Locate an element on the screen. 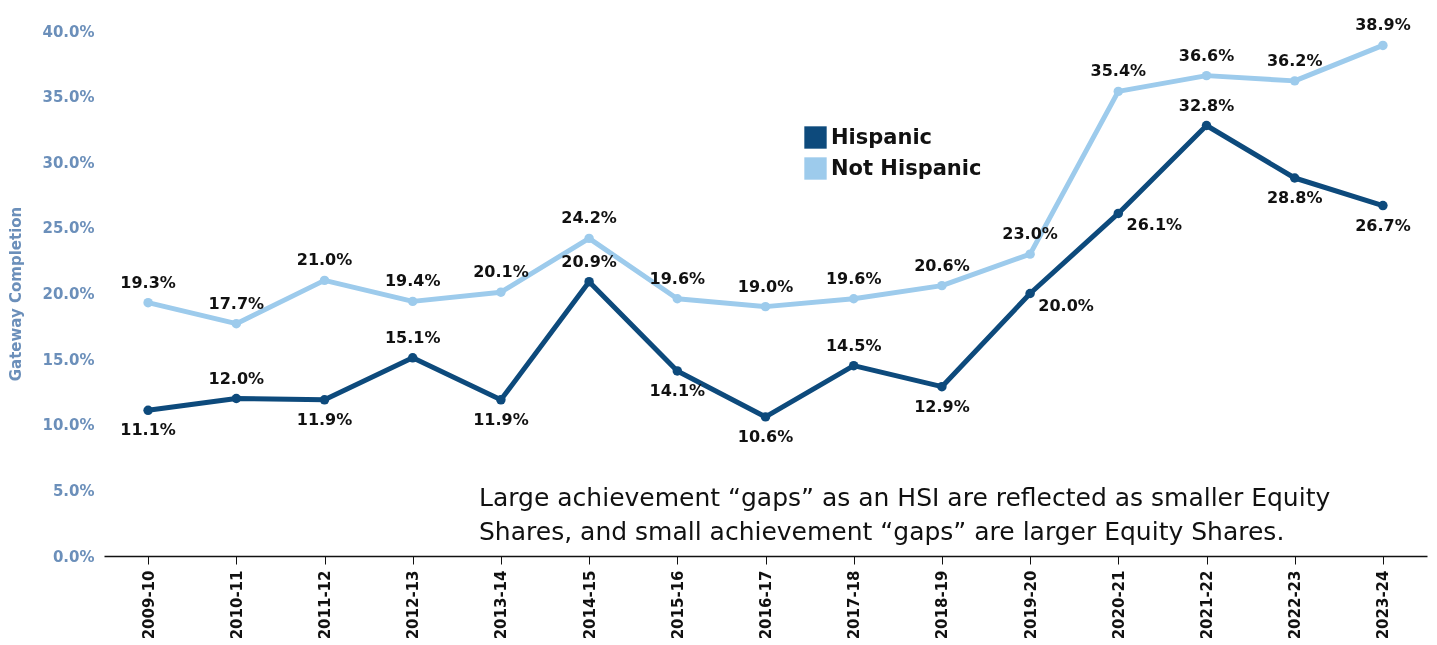 The width and height of the screenshot is (1437, 645). data-label: 21.0% is located at coordinates (324, 260).